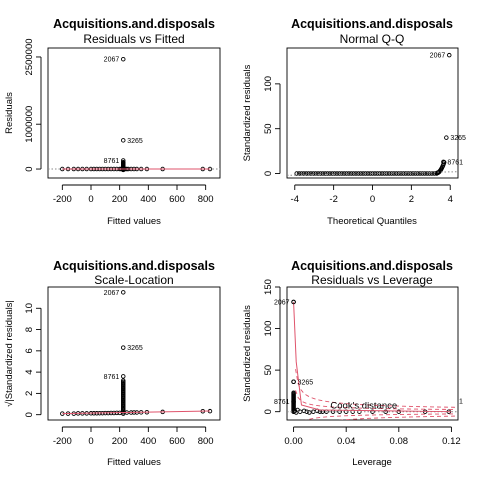 This screenshot has height=480, width=480. What do you see at coordinates (295, 199) in the screenshot?
I see `x-tick-label: -4` at bounding box center [295, 199].